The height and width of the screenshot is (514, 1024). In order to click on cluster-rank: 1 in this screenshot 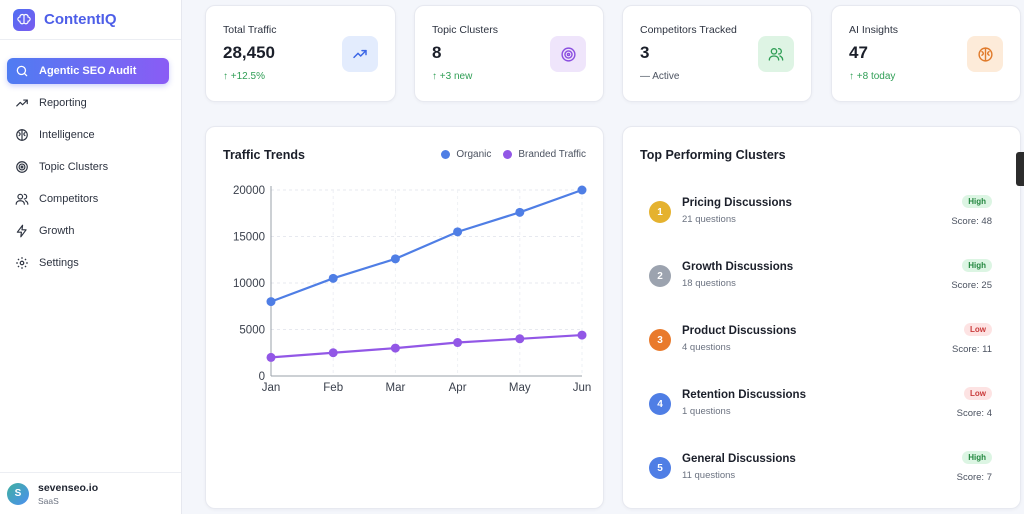, I will do `click(660, 212)`.